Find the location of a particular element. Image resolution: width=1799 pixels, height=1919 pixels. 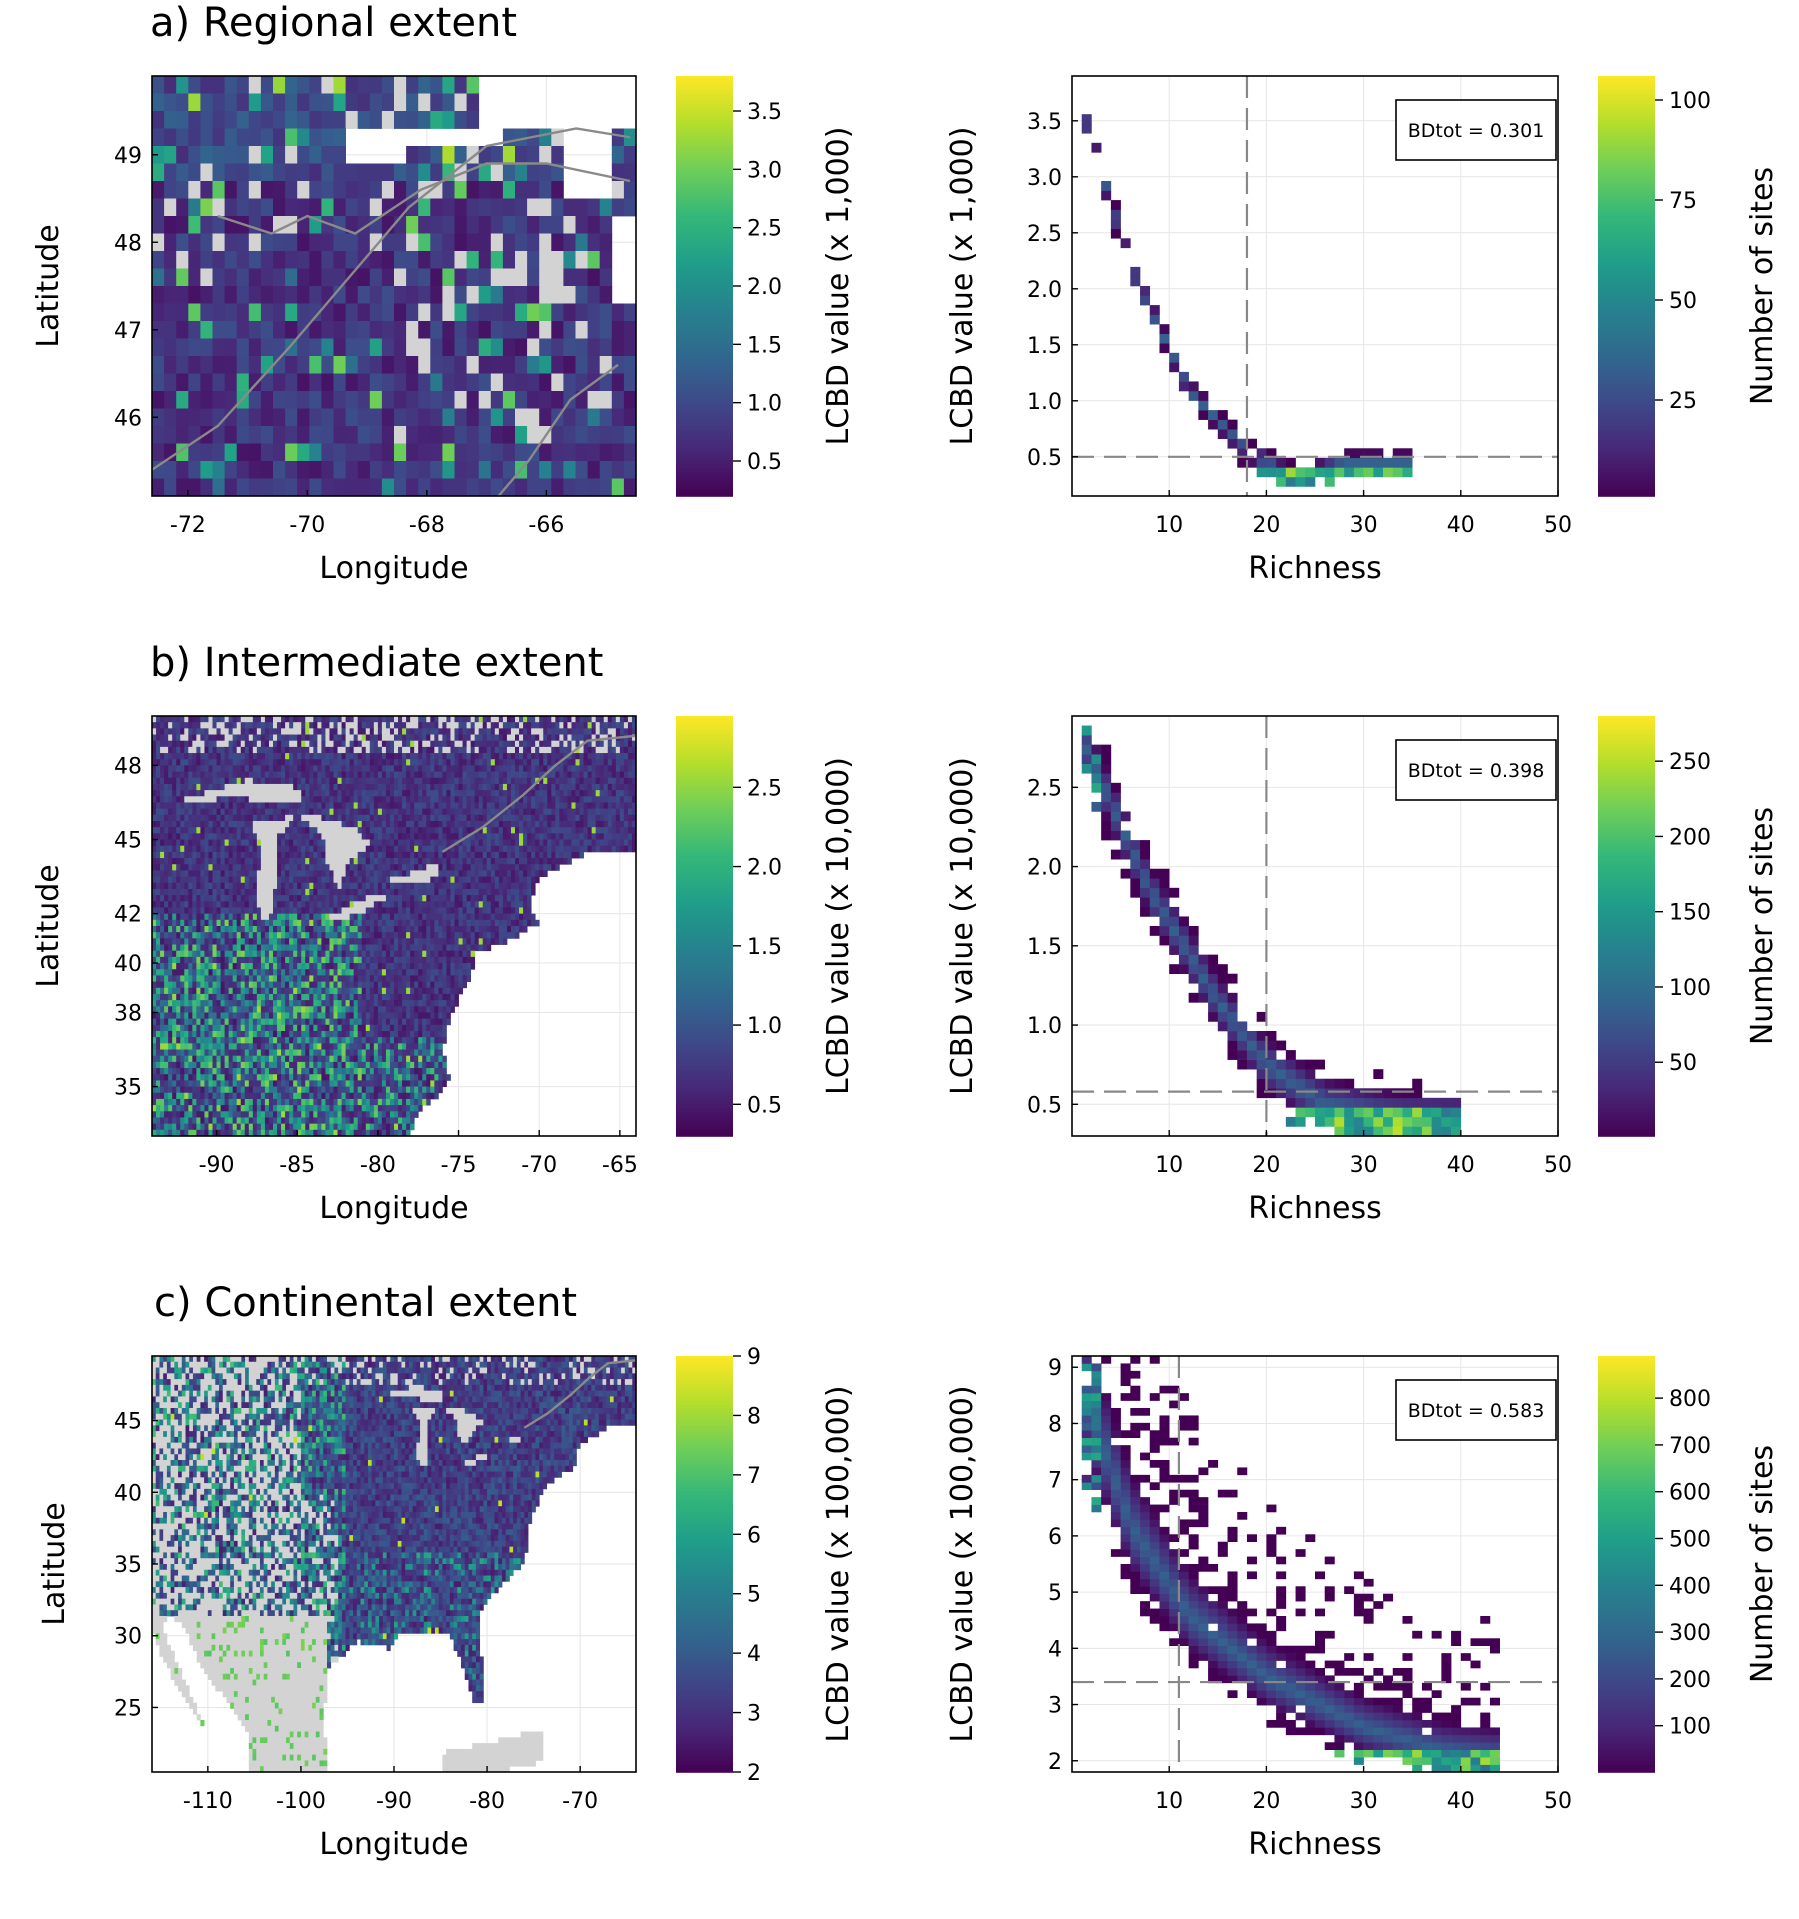

richness-ytick-label: 0.5 is located at coordinates (1044, 458).